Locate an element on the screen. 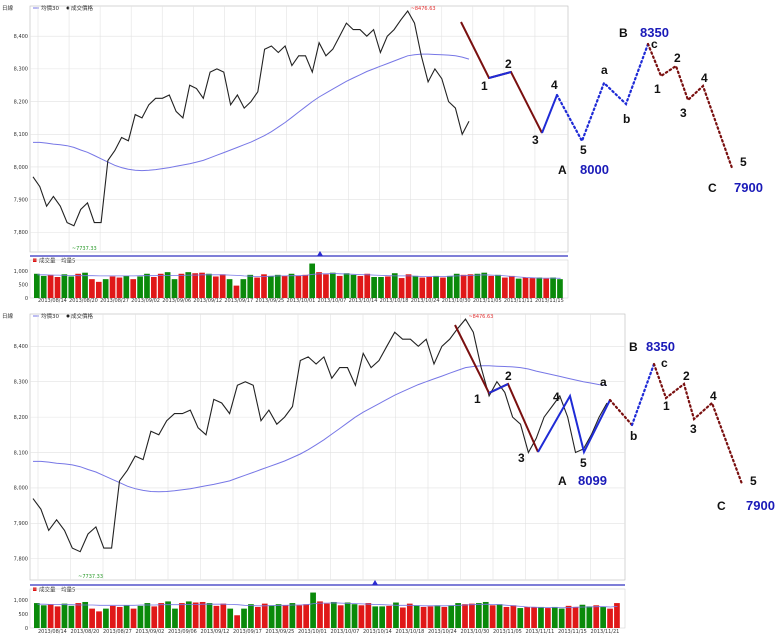  x-tick-label: 2013/09/12 is located at coordinates (207, 301).